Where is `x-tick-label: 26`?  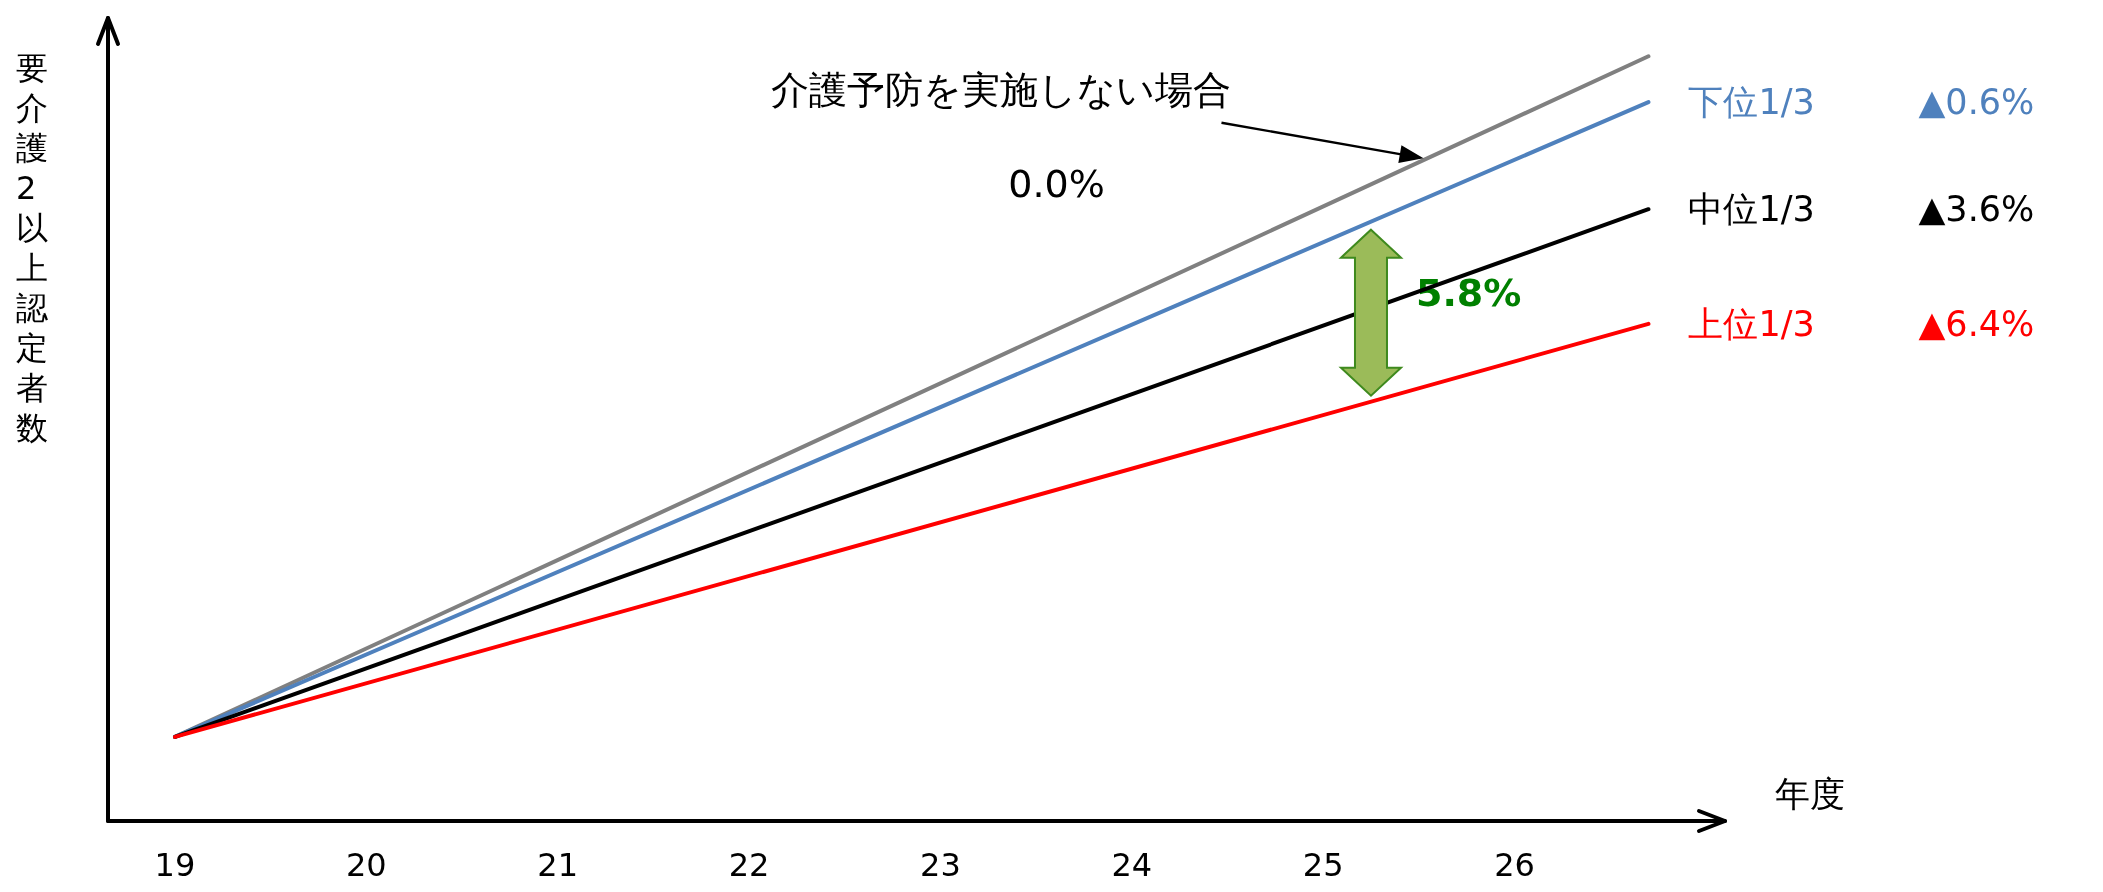
x-tick-label: 26 is located at coordinates (1514, 865).